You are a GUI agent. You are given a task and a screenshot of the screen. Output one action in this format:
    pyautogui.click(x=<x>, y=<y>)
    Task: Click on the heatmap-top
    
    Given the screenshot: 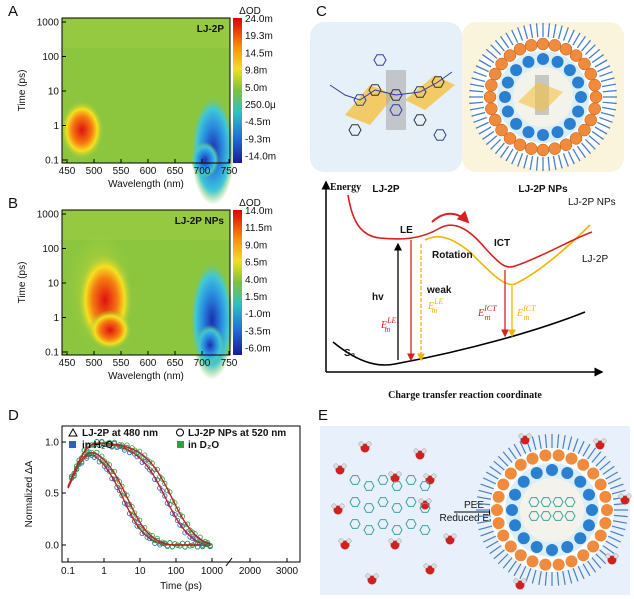 What is the action you would take?
    pyautogui.click(x=146, y=33)
    